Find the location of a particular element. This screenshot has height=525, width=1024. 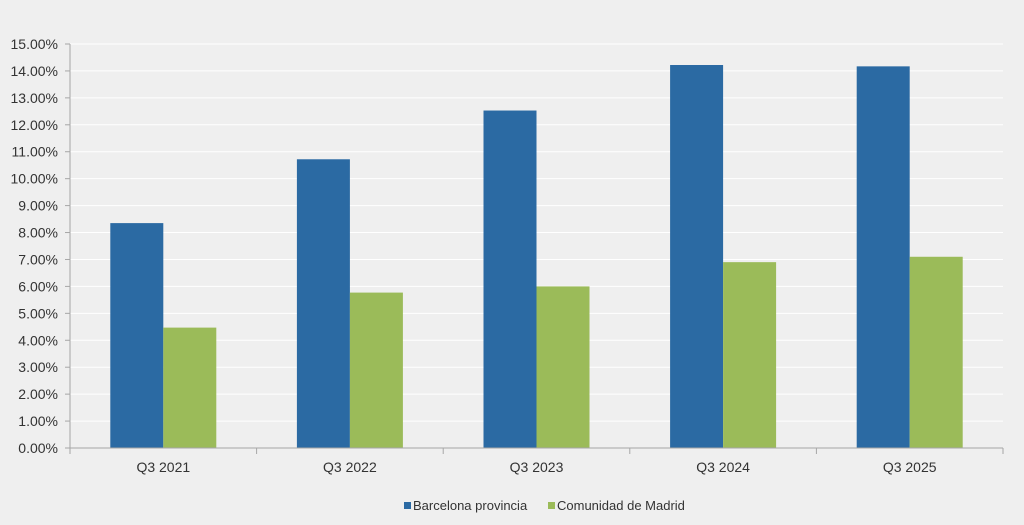

y-tick-label: 15.00% is located at coordinates (34, 44).